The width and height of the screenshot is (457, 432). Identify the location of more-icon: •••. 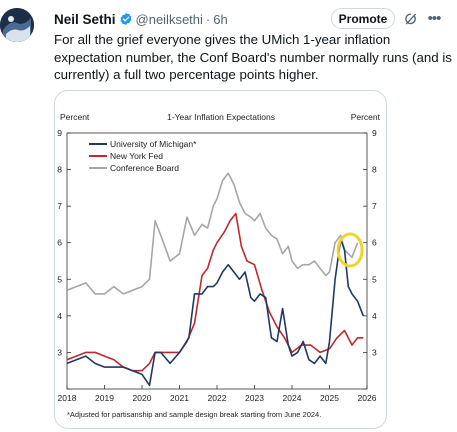
(434, 18).